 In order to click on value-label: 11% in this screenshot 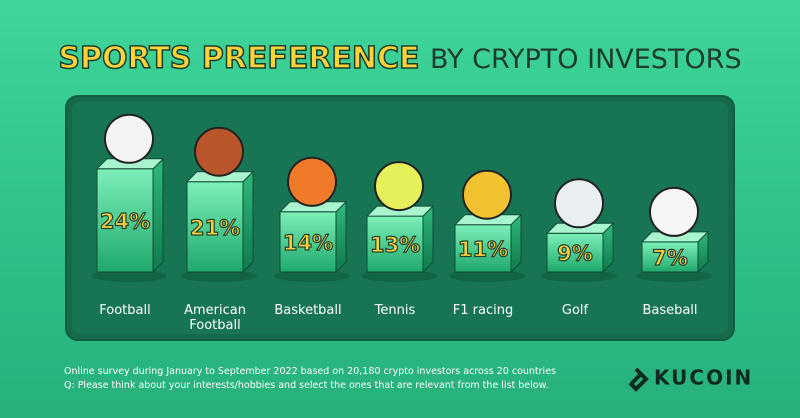, I will do `click(483, 249)`.